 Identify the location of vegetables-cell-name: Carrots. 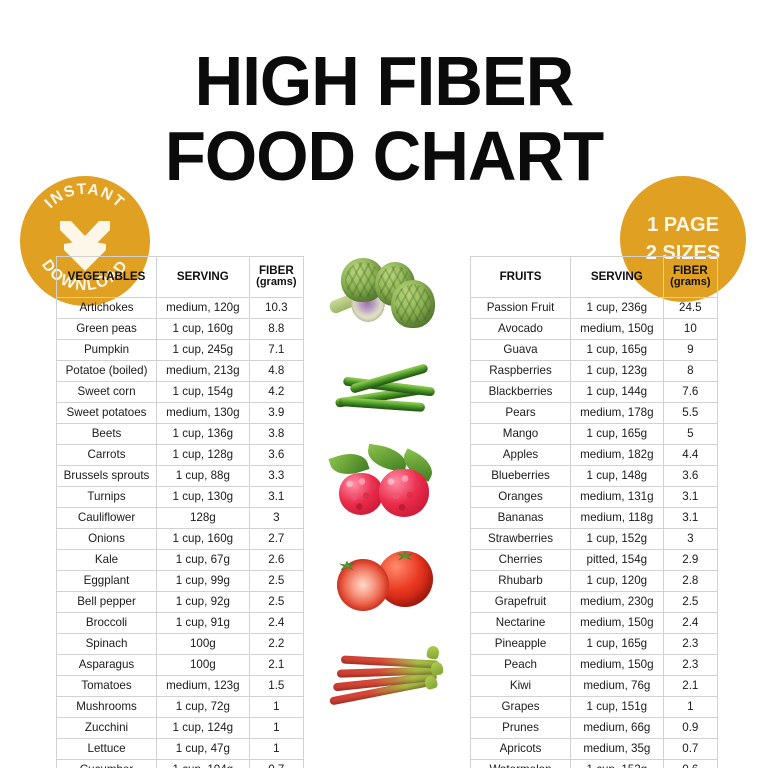
(106, 455).